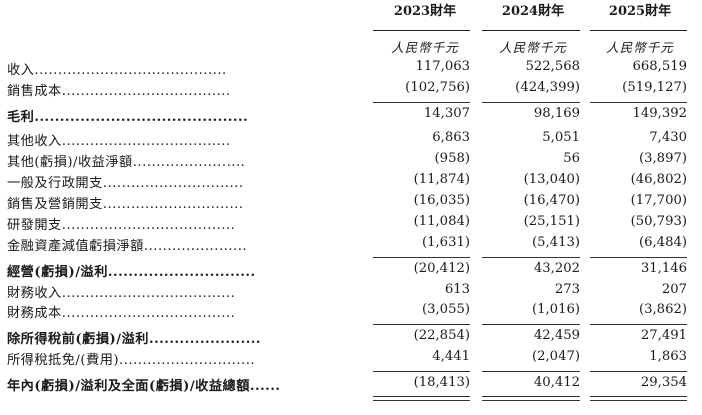 The height and width of the screenshot is (415, 702). What do you see at coordinates (662, 242) in the screenshot?
I see `value-2025: (6,484)` at bounding box center [662, 242].